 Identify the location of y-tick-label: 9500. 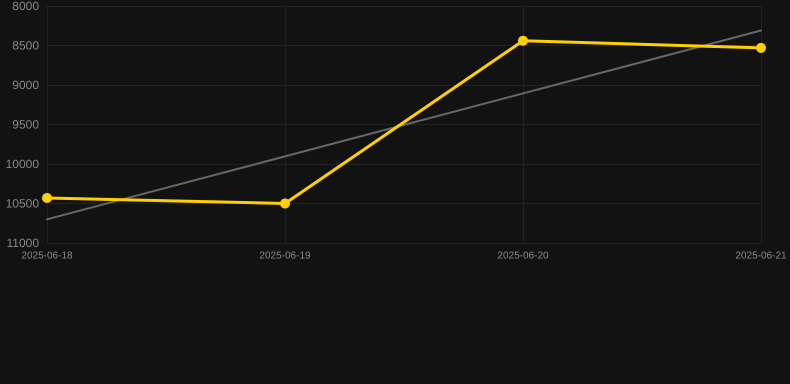
(26, 125).